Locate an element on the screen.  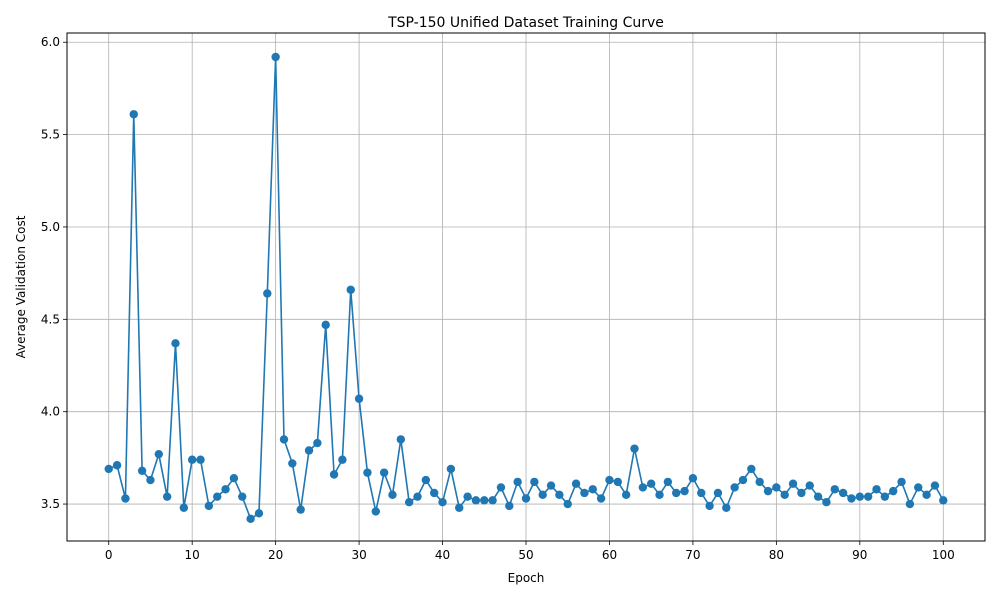
x-tick-label: 60 is located at coordinates (609, 555).